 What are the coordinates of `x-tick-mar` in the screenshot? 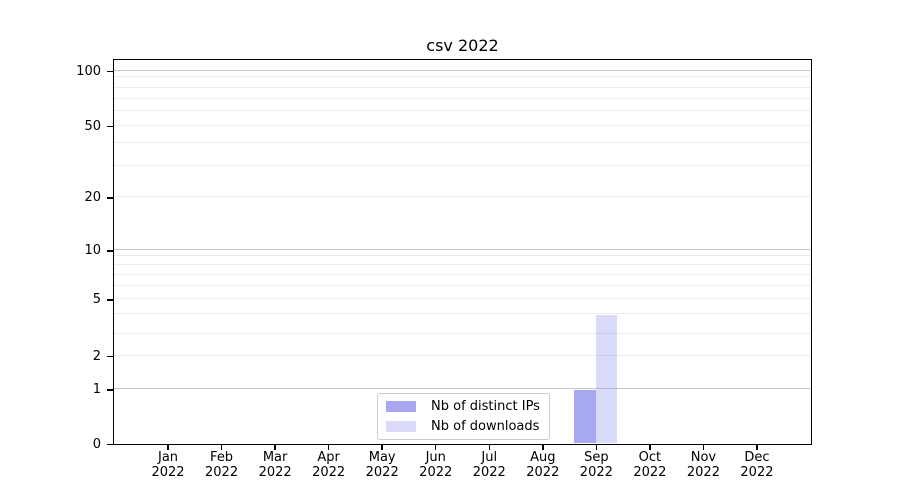 It's located at (275, 447).